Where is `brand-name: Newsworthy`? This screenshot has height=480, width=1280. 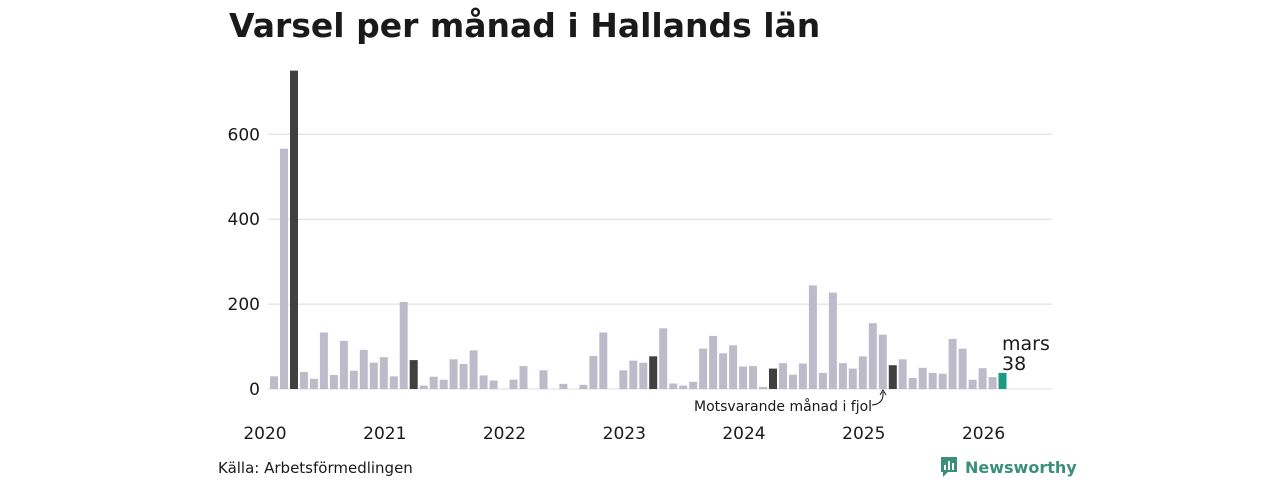
brand-name: Newsworthy is located at coordinates (1021, 467).